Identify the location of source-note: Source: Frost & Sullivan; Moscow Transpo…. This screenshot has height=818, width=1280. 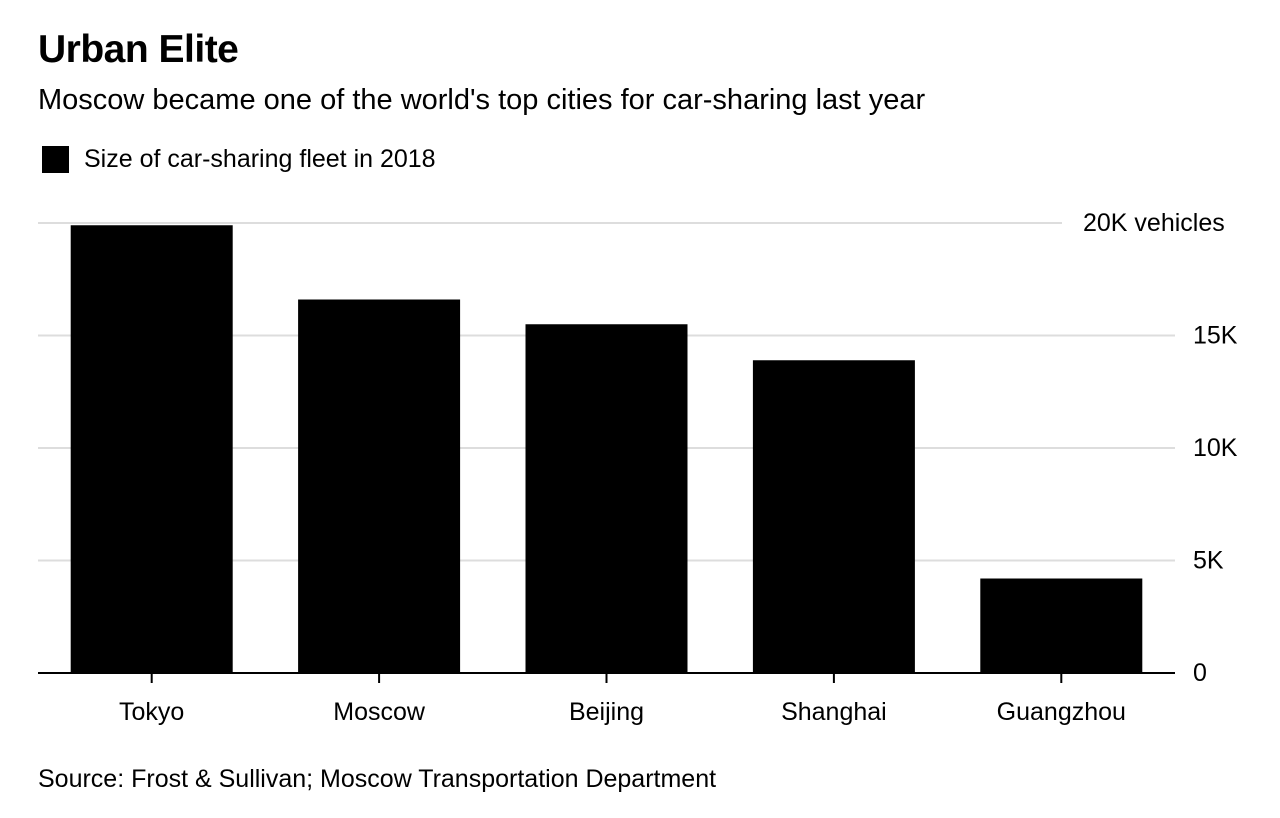
(377, 779).